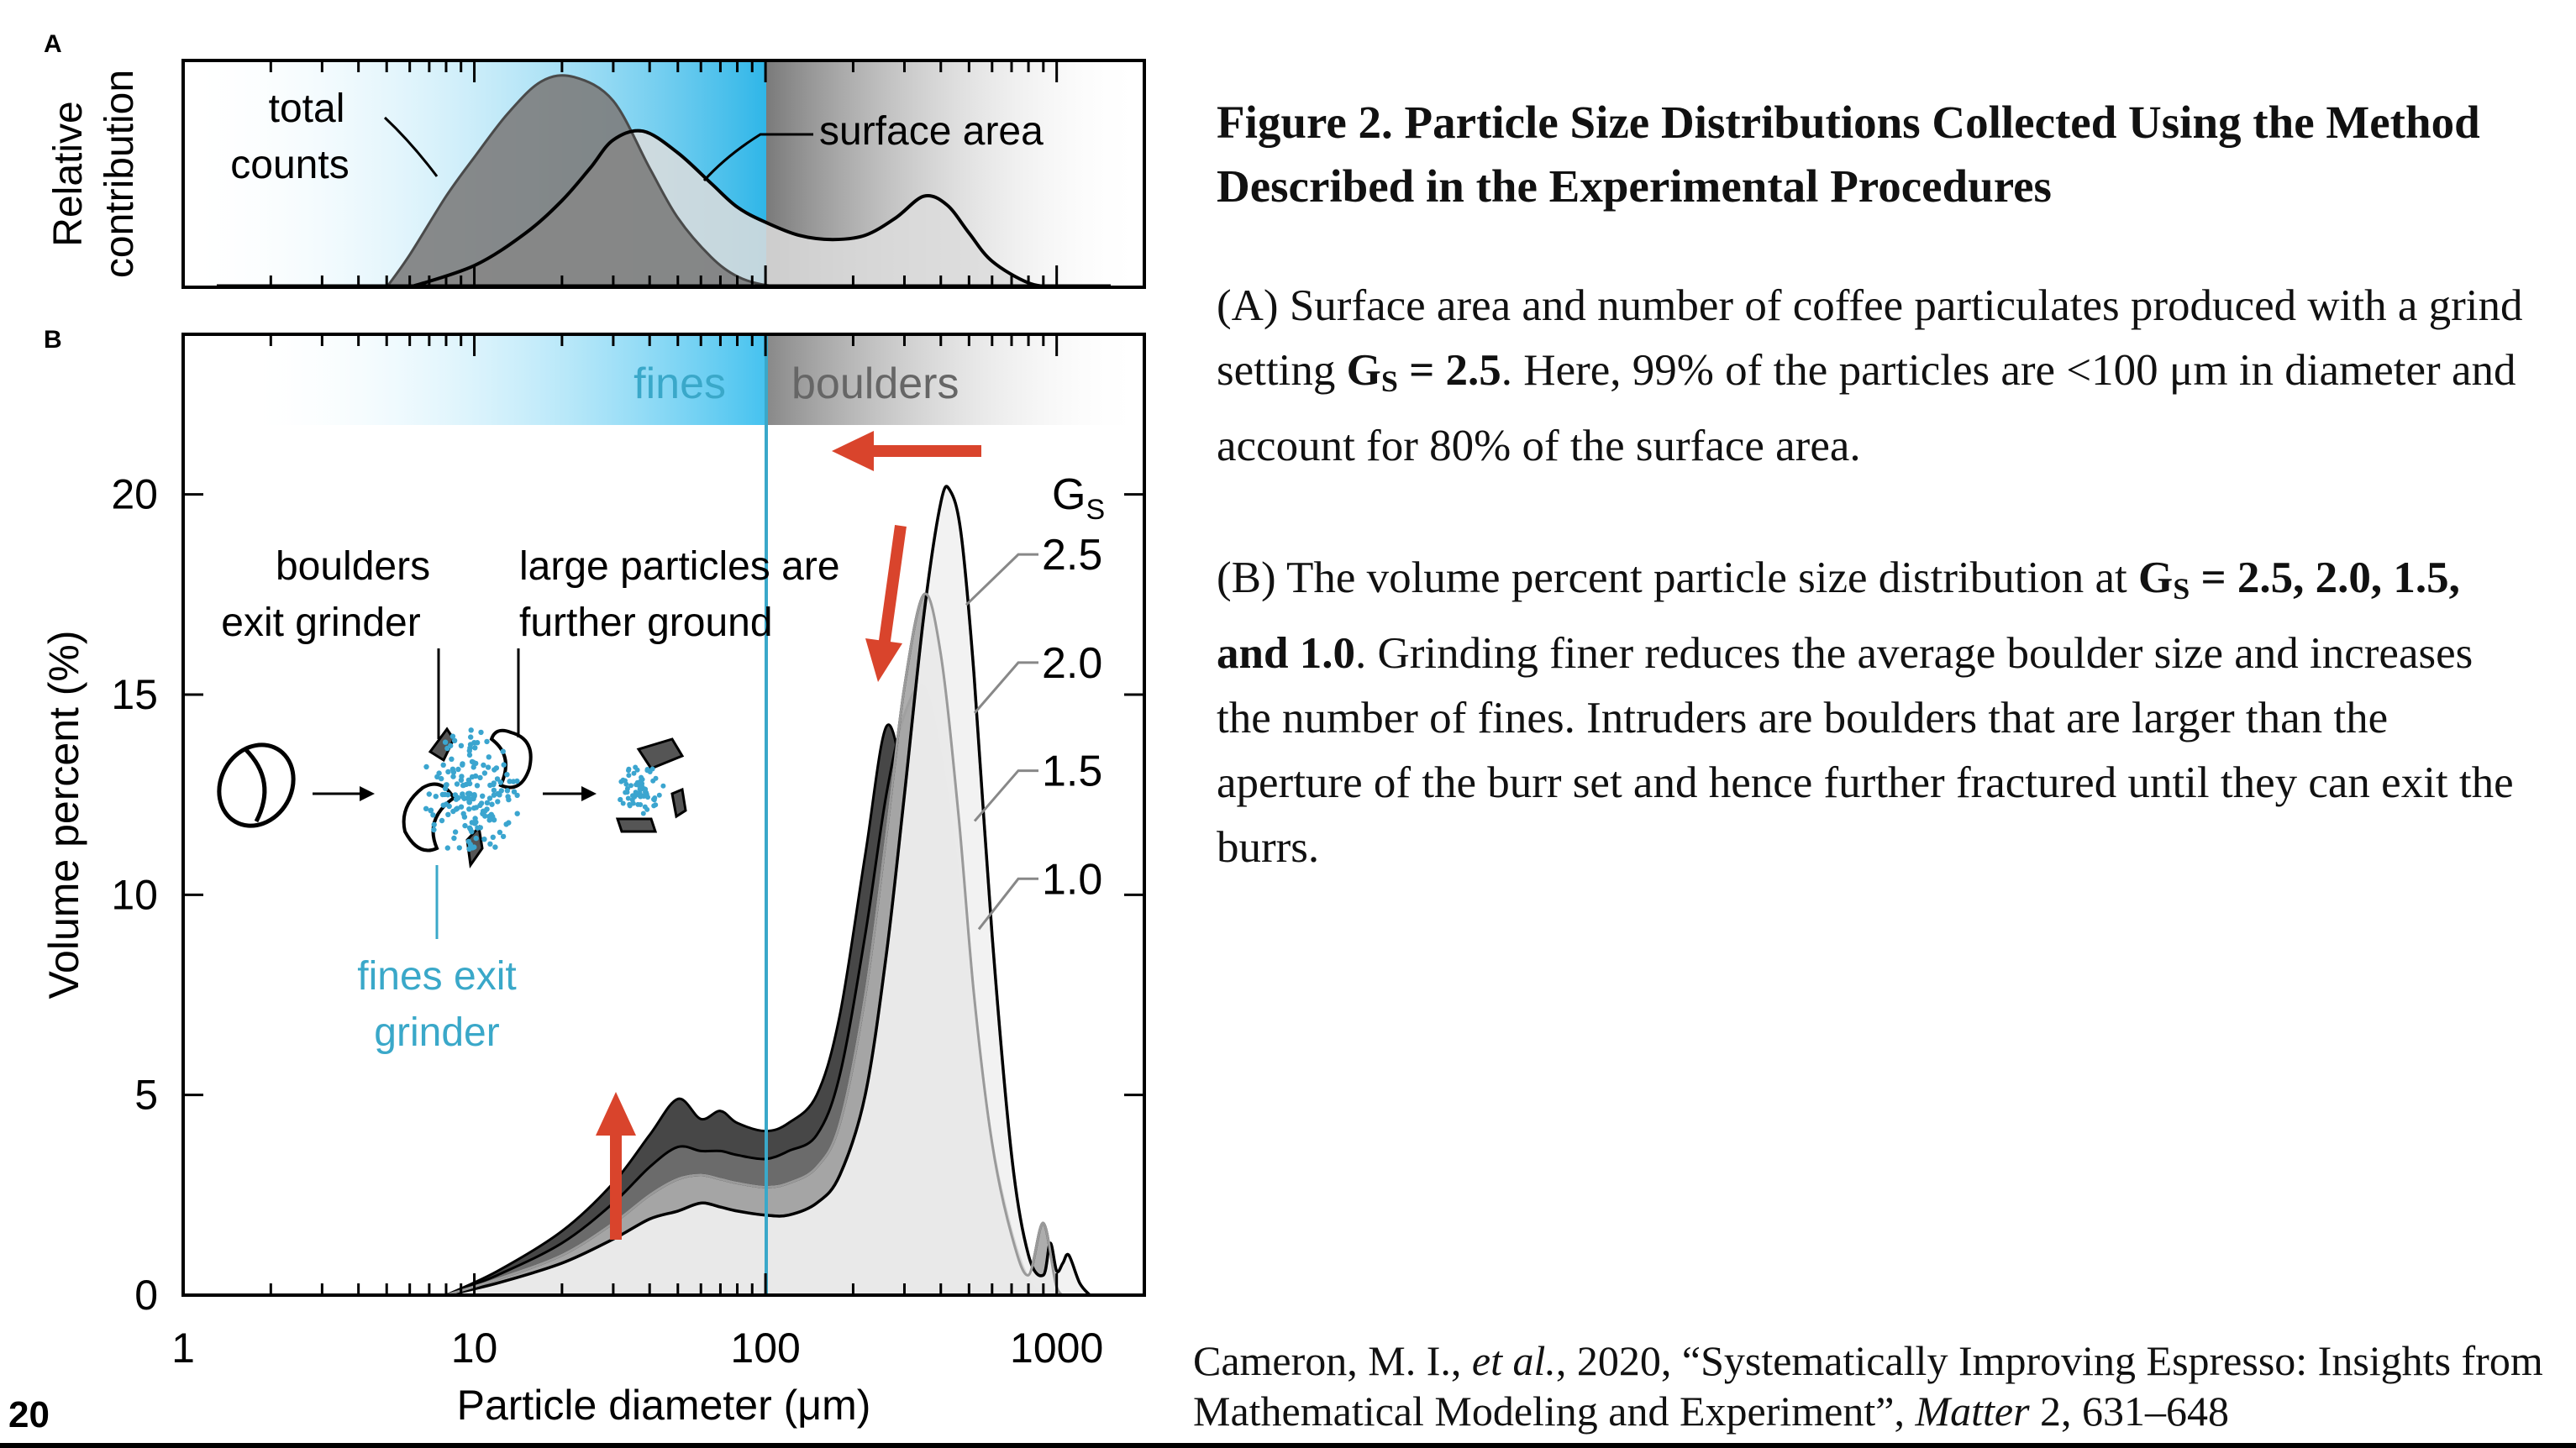 The height and width of the screenshot is (1448, 2576). I want to click on panel-a-letter: A, so click(53, 44).